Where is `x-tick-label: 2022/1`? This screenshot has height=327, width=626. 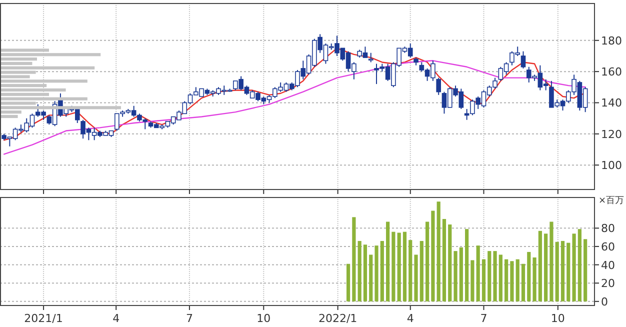
x-tick-label: 2022/1 is located at coordinates (338, 318).